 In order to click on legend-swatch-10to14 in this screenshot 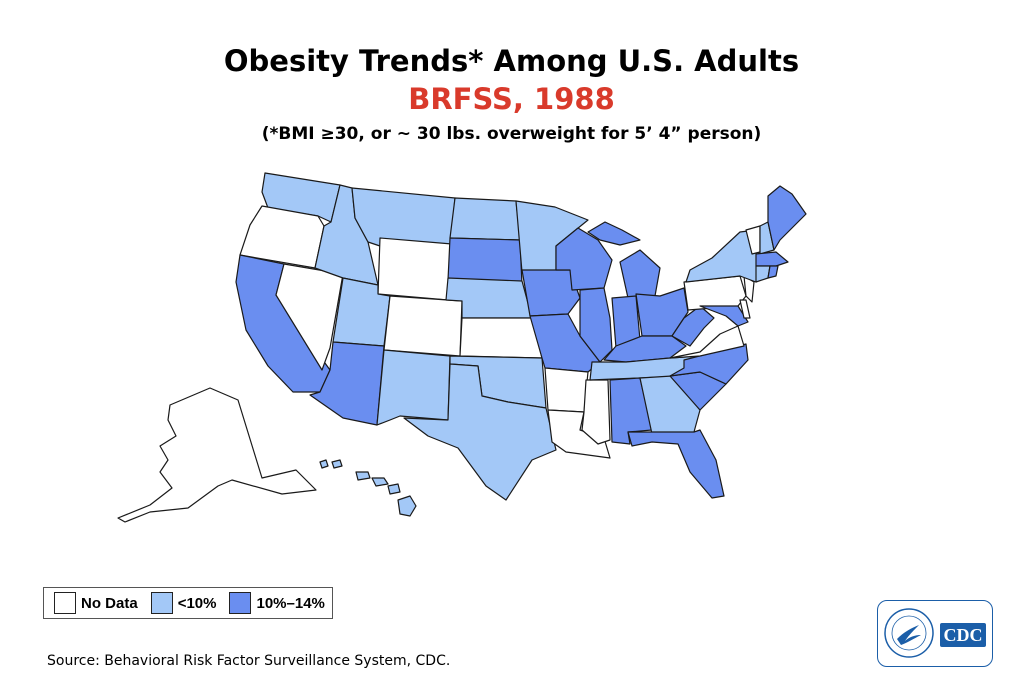, I will do `click(240, 603)`.